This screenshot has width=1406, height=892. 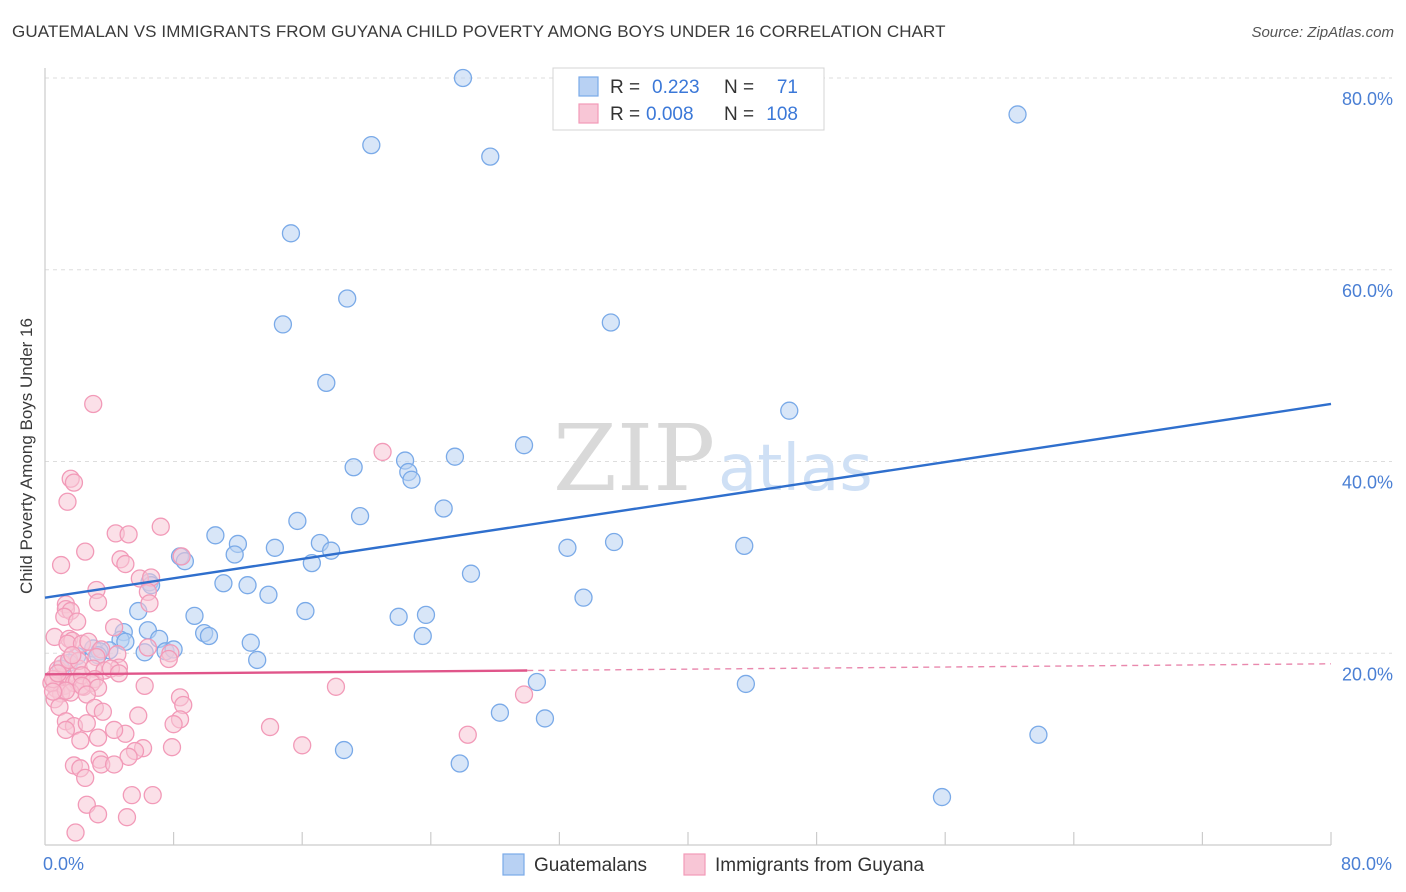 What do you see at coordinates (782, 114) in the screenshot?
I see `legend-n-value-pink: 108` at bounding box center [782, 114].